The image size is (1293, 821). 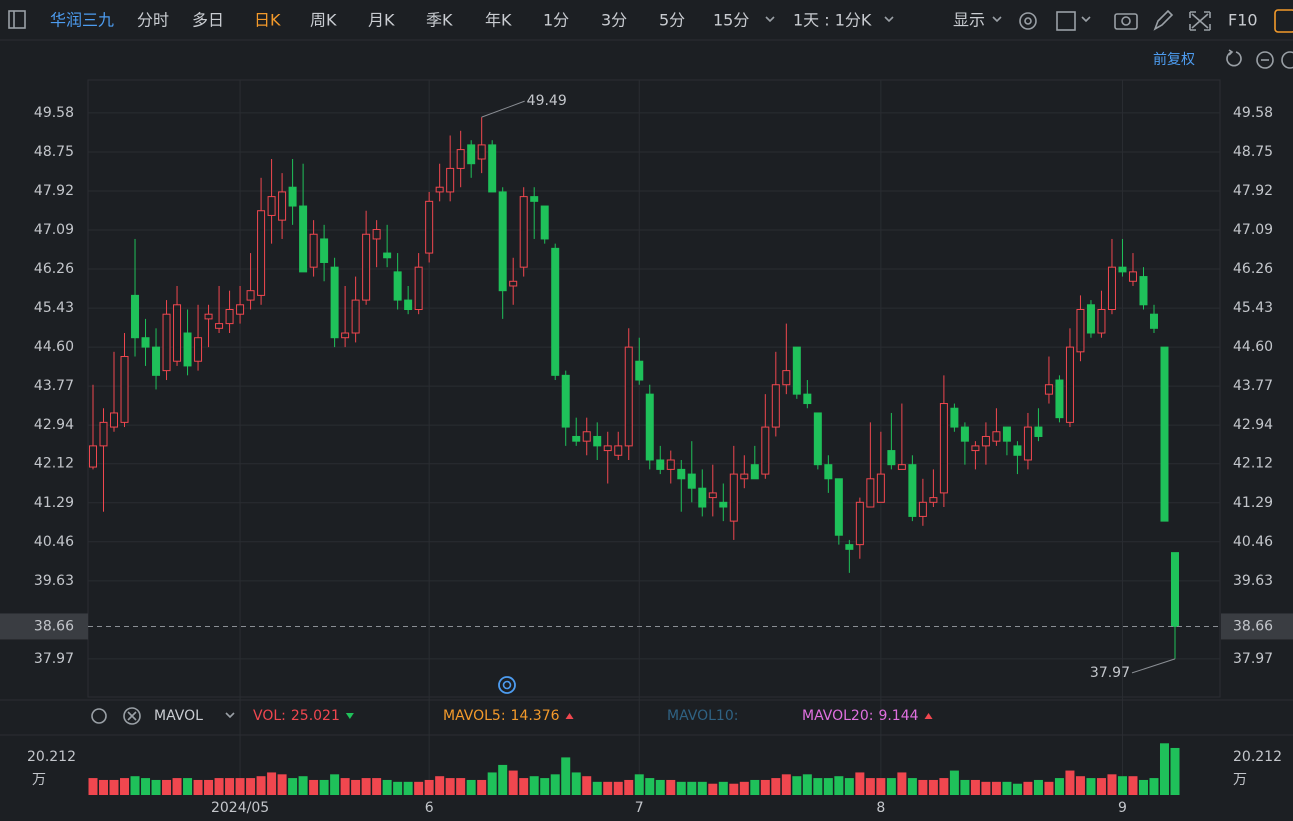 I want to click on adjust-mode: 前复权, so click(x=1174, y=59).